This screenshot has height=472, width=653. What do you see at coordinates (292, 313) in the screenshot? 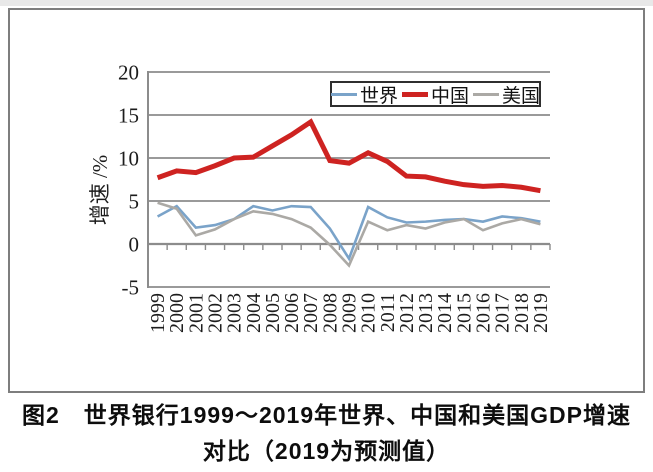
I see `x-tick-label: 2006` at bounding box center [292, 313].